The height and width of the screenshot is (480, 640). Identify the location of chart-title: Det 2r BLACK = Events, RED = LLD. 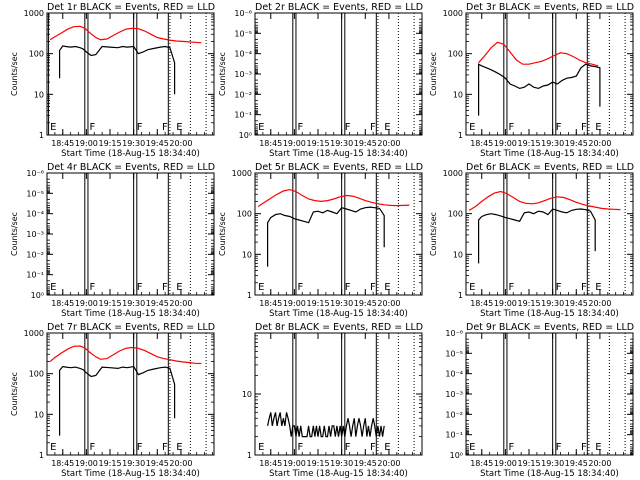
(339, 7).